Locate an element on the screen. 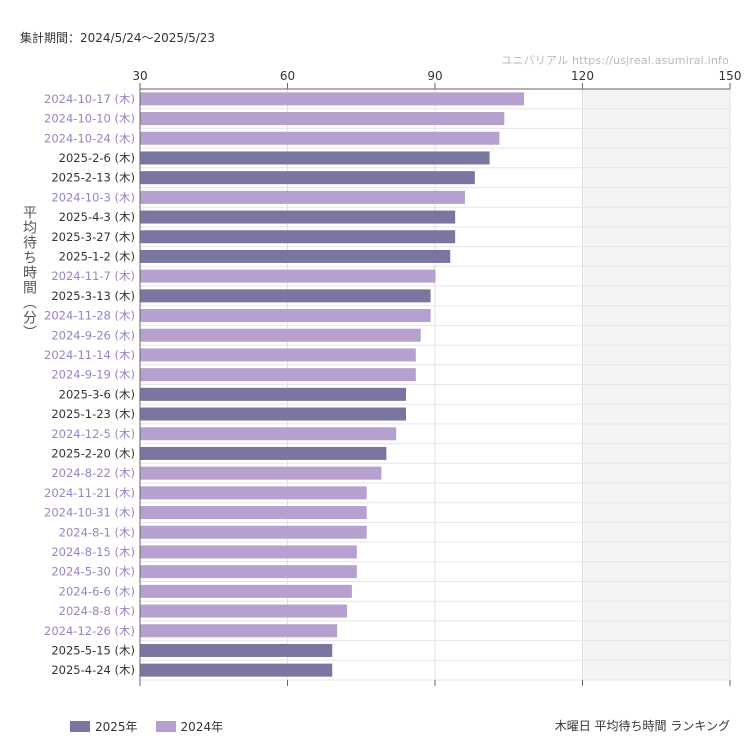  x-tick-label: 30 is located at coordinates (139, 76).